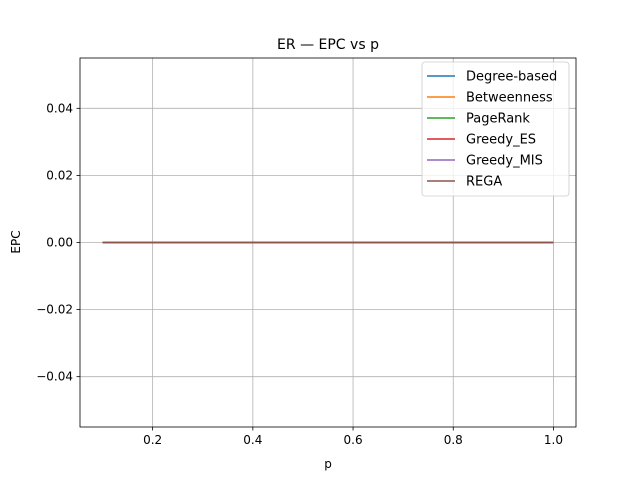 The image size is (640, 484). Describe the element at coordinates (328, 464) in the screenshot. I see `x-axis-label: p` at that location.